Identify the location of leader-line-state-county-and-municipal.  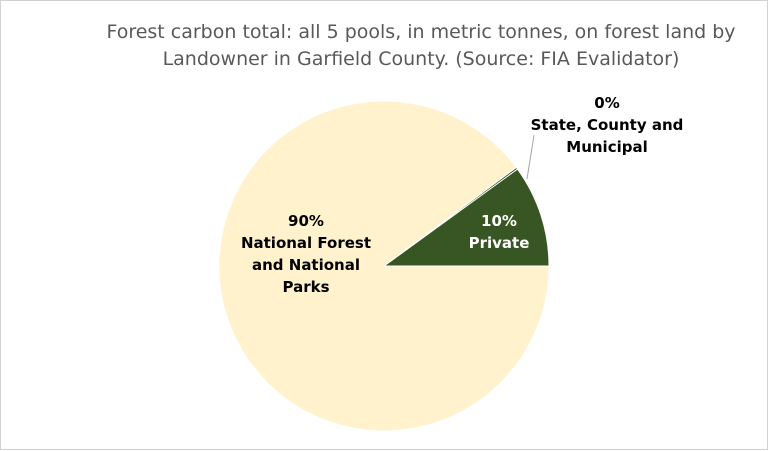
(530, 157).